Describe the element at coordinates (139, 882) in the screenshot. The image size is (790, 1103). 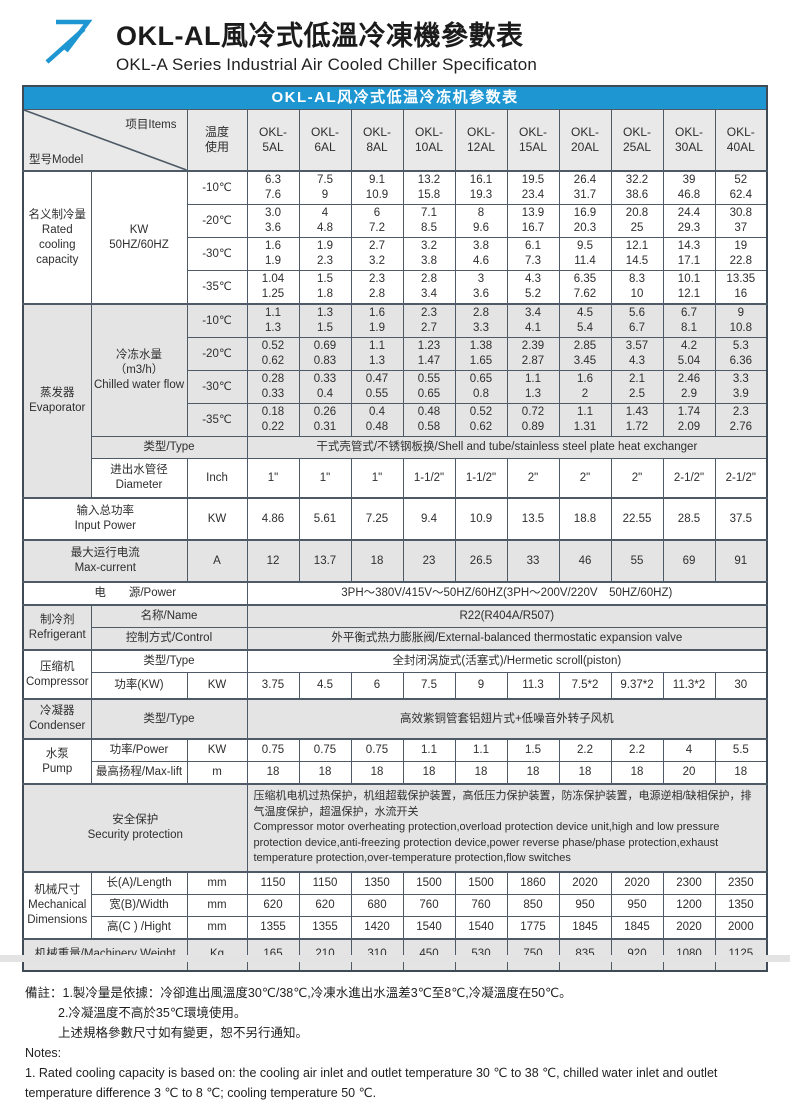
I see `length-label: 长(A)/Length` at that location.